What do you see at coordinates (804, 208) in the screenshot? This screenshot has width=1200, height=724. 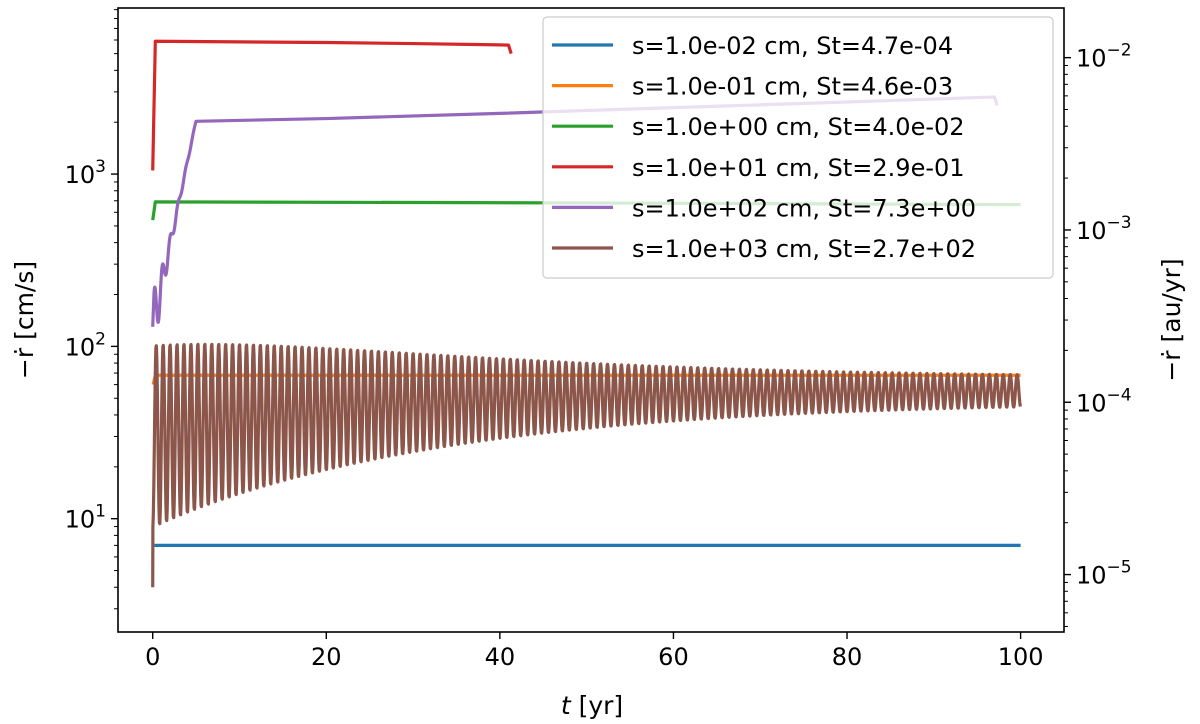 I see `legend-label: s=1.0e+02 cm, St=7.3e+00` at bounding box center [804, 208].